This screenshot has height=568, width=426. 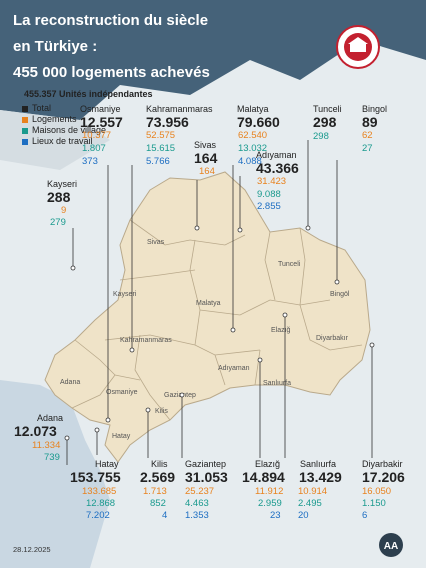 What do you see at coordinates (46, 445) in the screenshot?
I see `adana-logements: 11.334` at bounding box center [46, 445].